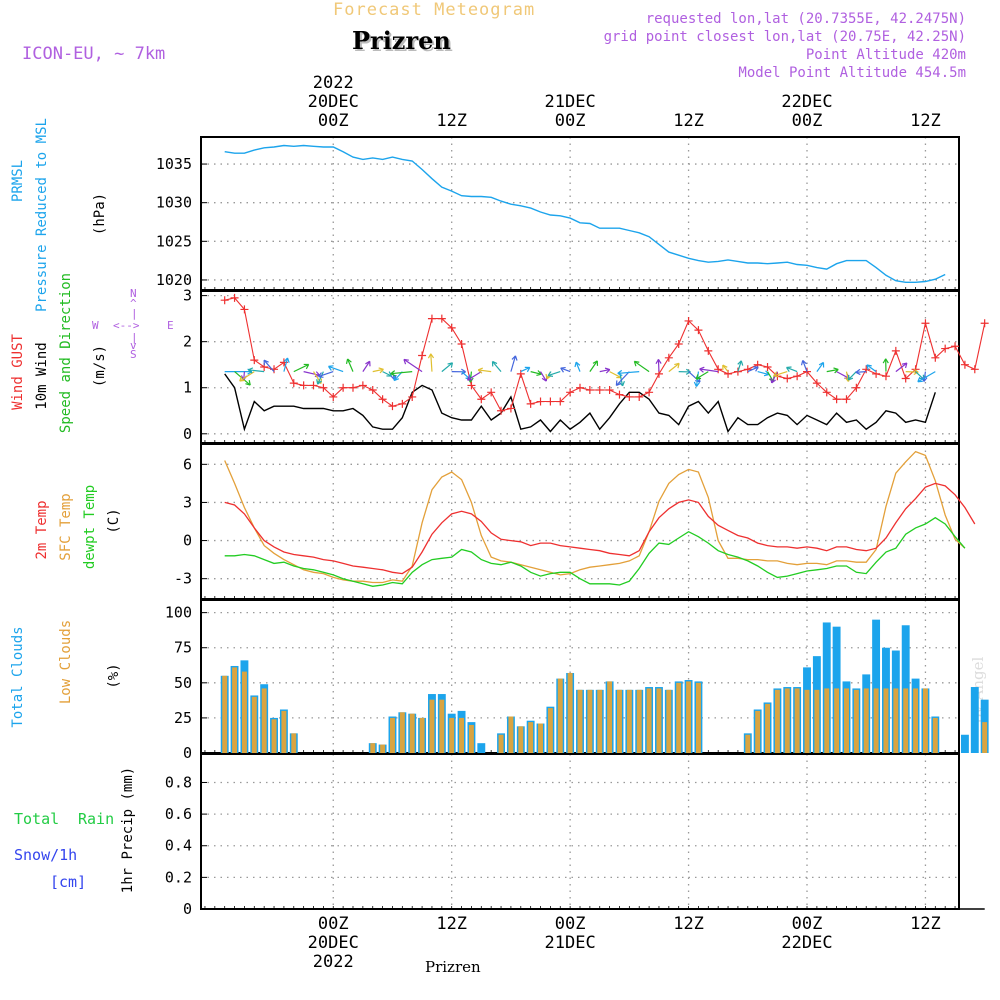  I want to click on footer-station: Prizren, so click(453, 967).